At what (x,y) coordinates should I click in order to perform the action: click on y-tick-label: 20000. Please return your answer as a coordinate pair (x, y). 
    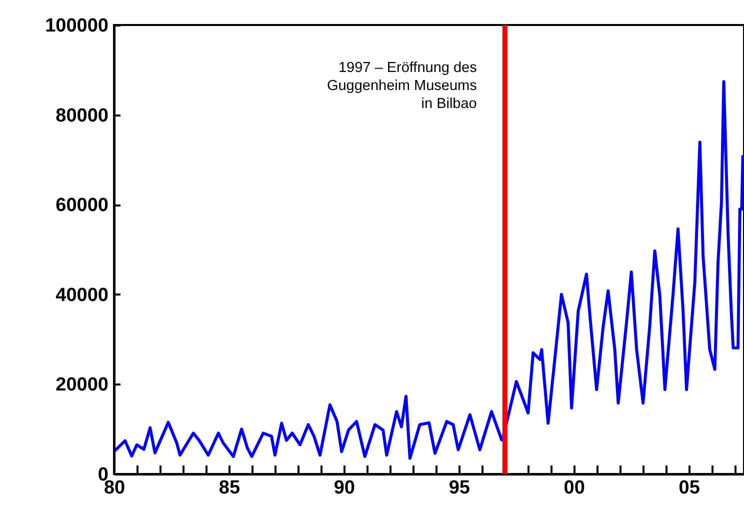
    Looking at the image, I should click on (82, 385).